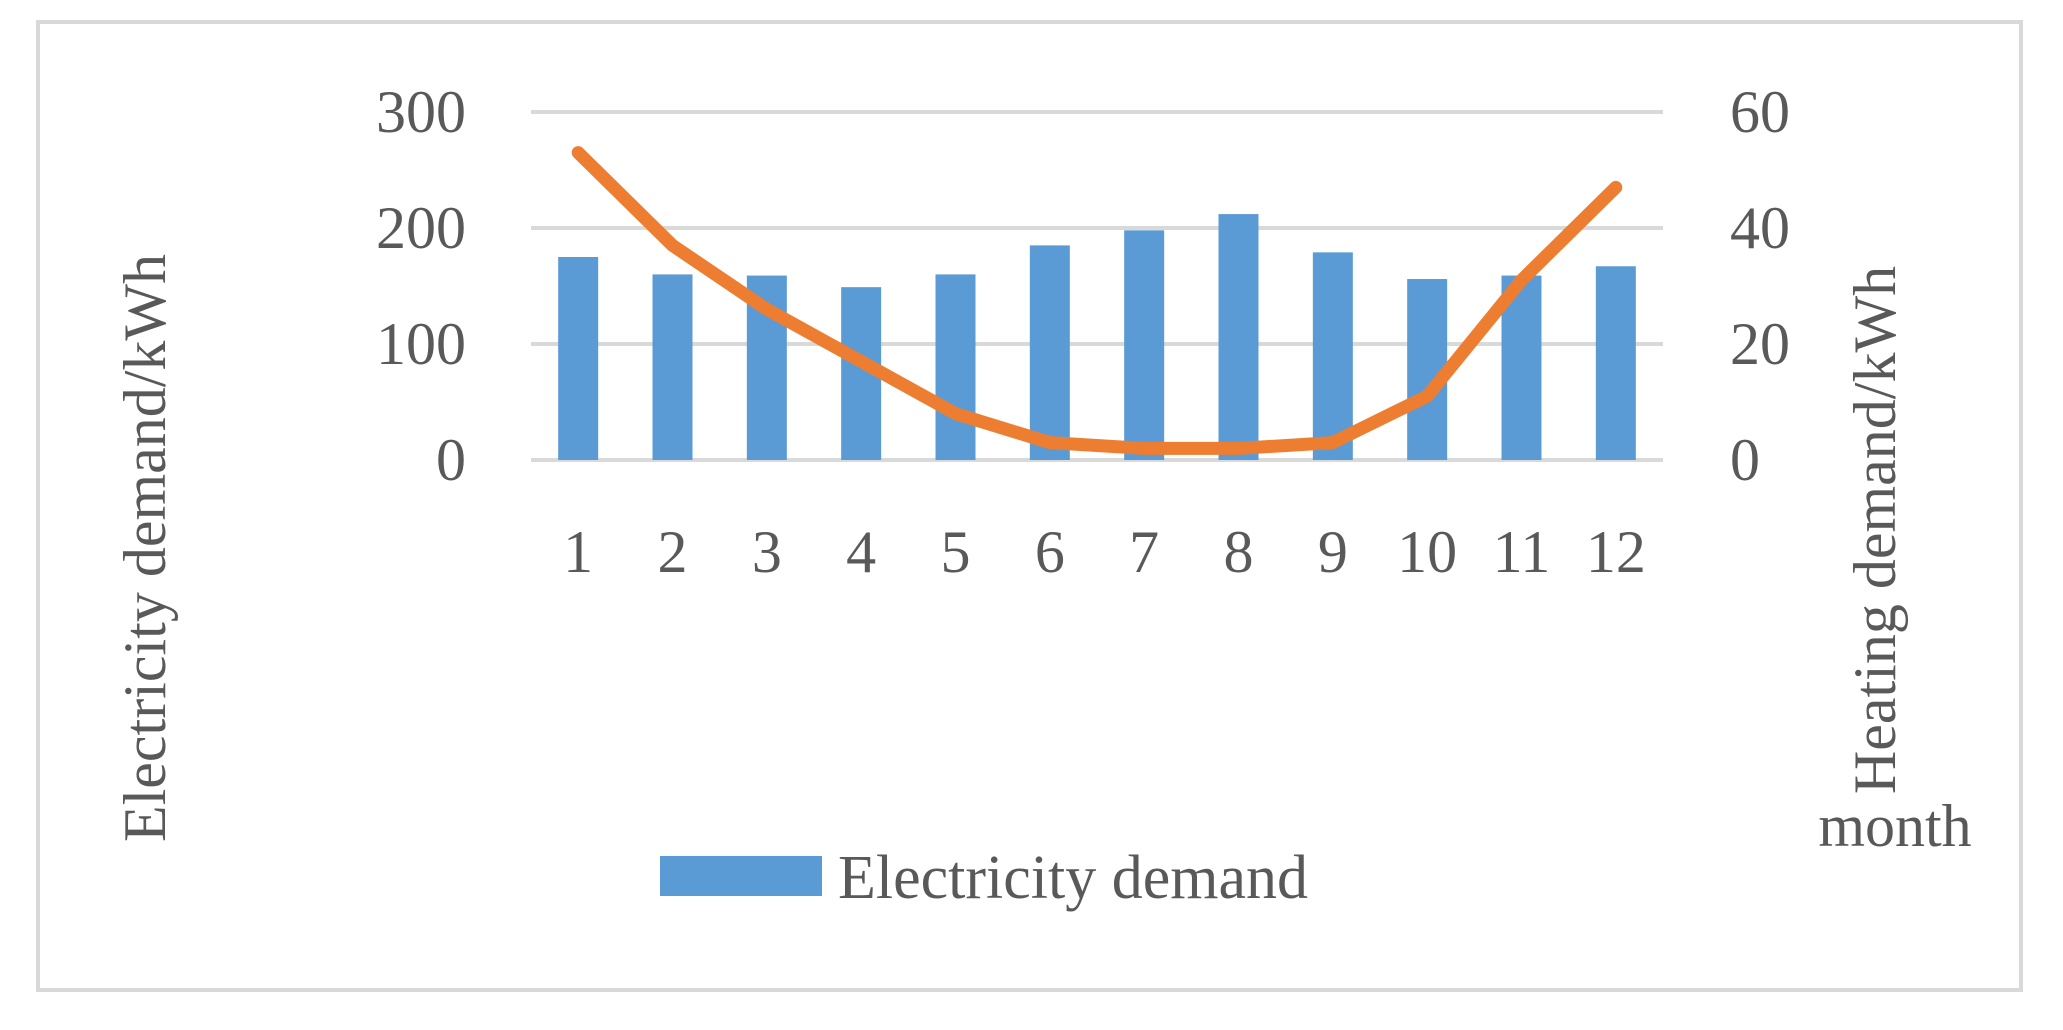 This screenshot has height=1030, width=2063. Describe the element at coordinates (1427, 552) in the screenshot. I see `x-tick-label: 10` at that location.